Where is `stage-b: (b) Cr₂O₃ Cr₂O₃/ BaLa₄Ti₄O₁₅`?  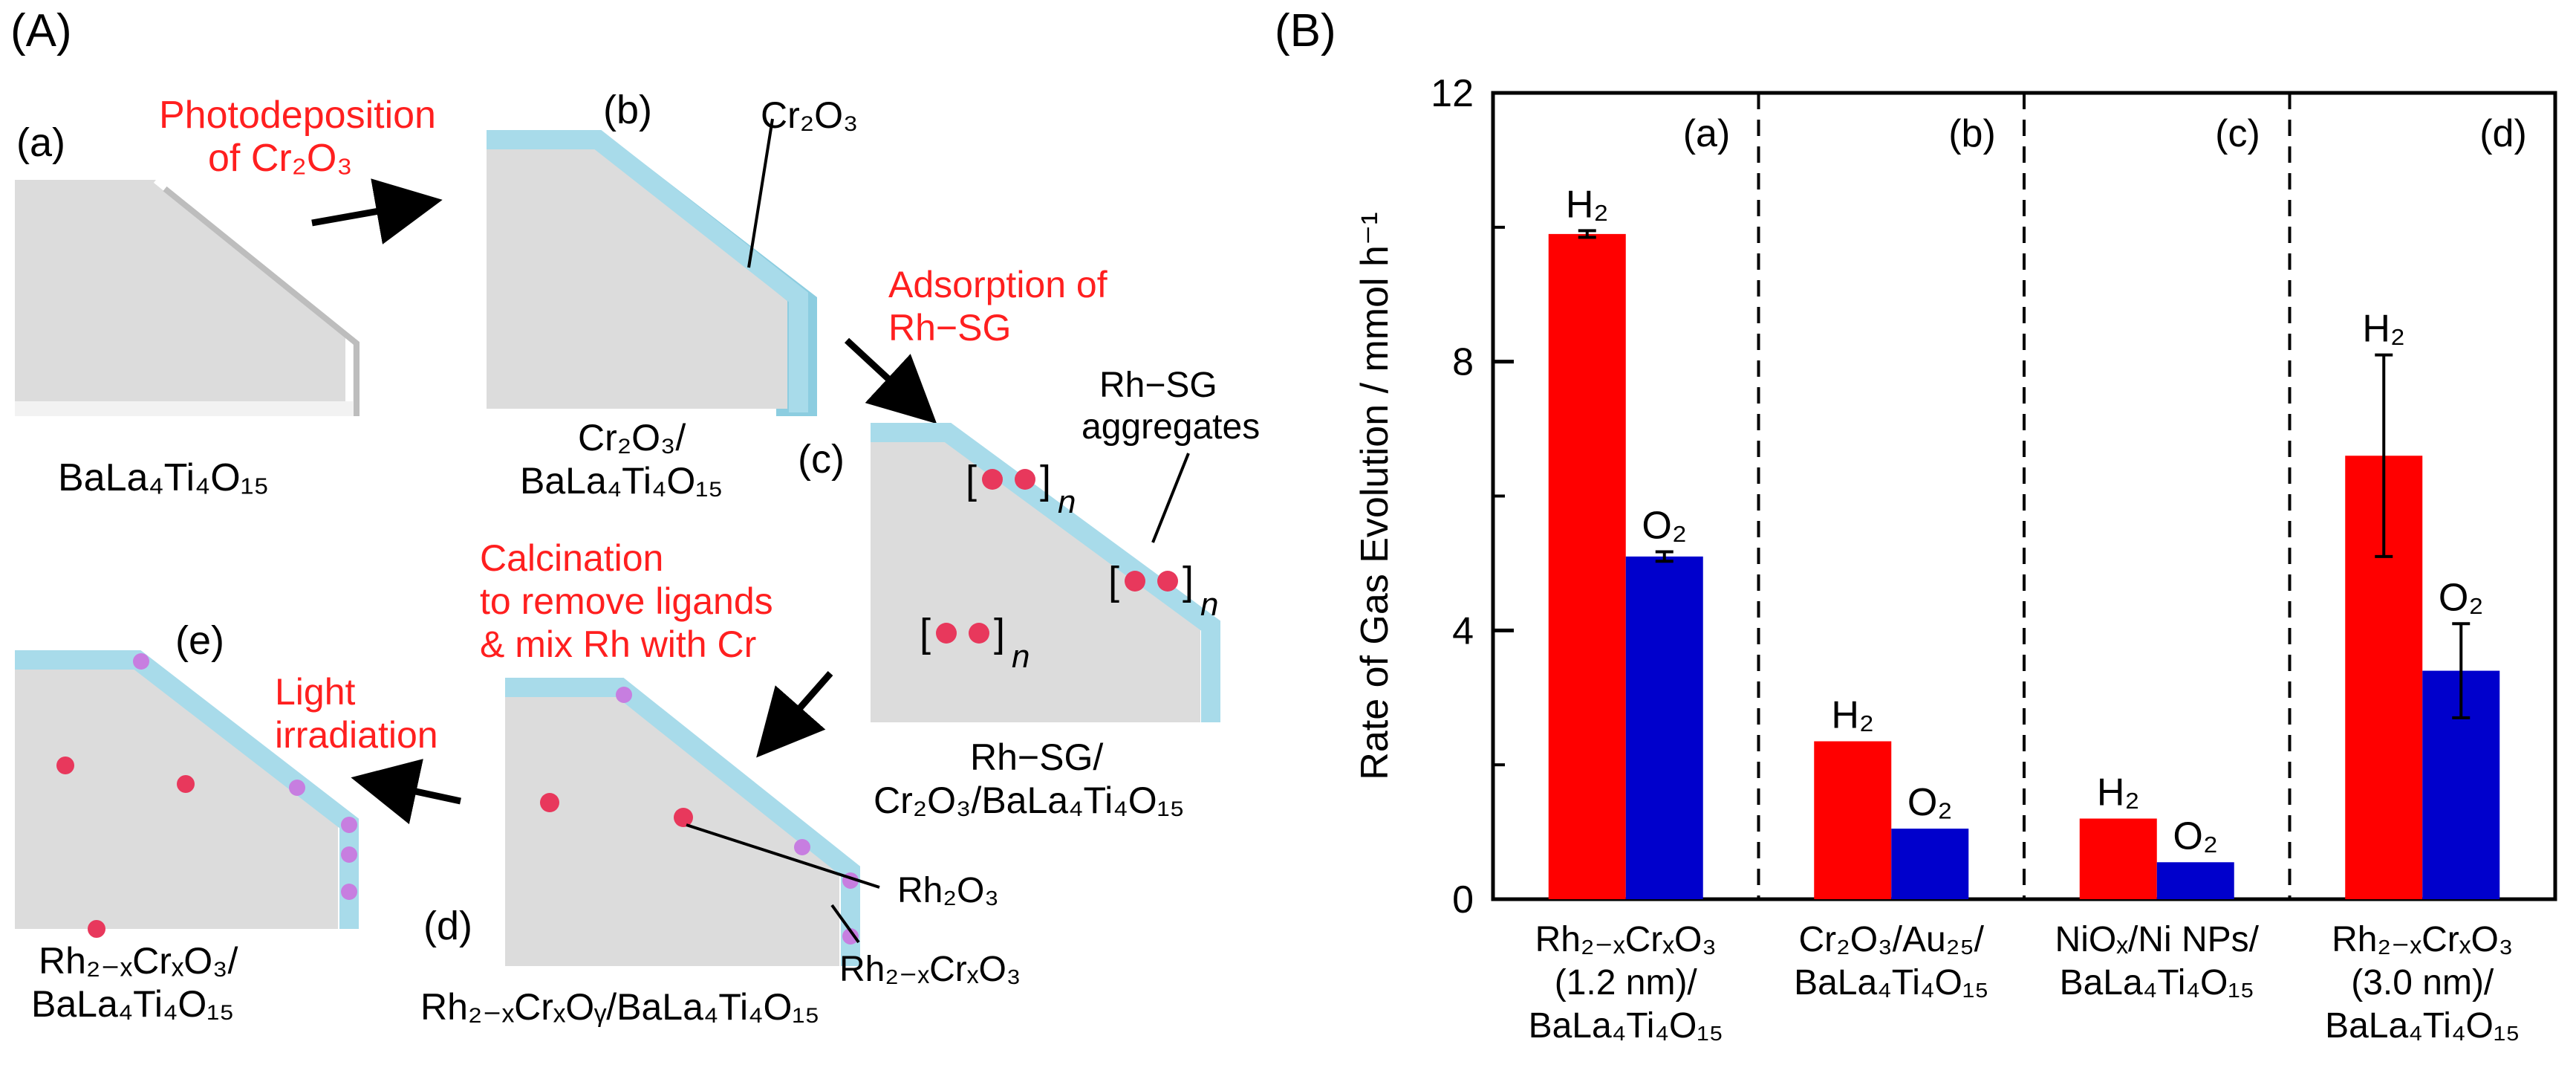
stage-b: (b) Cr₂O₃ Cr₂O₃/ BaLa₄Ti₄O₁₅ is located at coordinates (672, 295).